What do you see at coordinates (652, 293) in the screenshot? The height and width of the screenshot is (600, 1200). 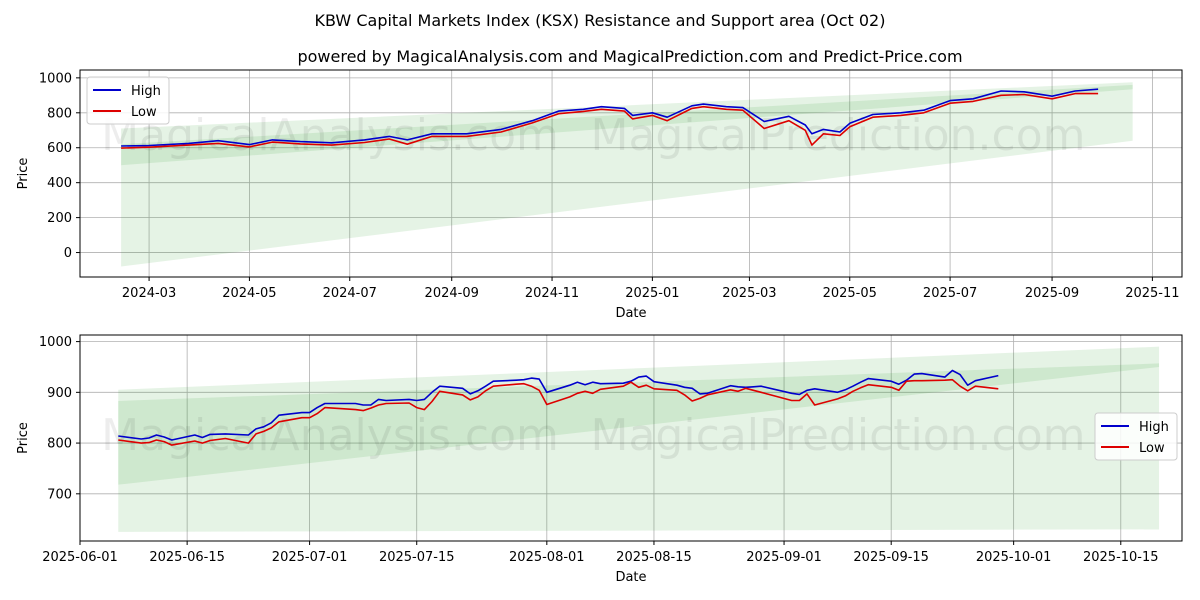 I see `x-tick-label: 2025-01` at bounding box center [652, 293].